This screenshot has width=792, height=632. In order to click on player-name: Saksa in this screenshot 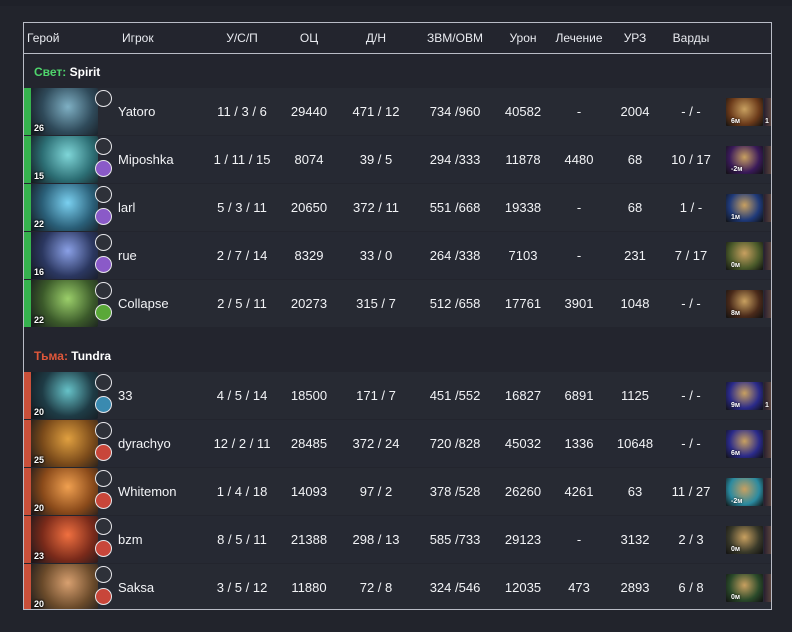, I will do `click(136, 587)`.